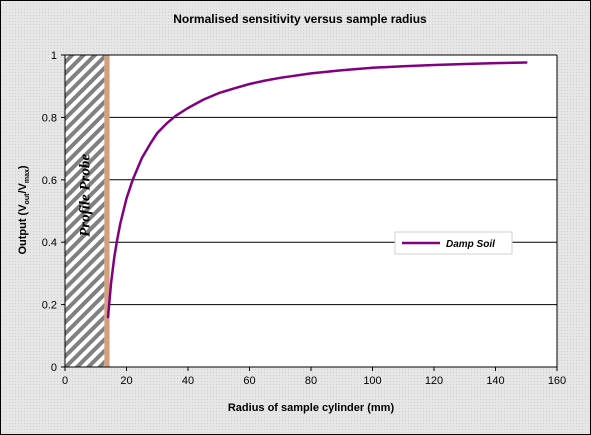  I want to click on y-tick-labels: 0 0.2 0.4 0.6 0.8 1, so click(53, 212).